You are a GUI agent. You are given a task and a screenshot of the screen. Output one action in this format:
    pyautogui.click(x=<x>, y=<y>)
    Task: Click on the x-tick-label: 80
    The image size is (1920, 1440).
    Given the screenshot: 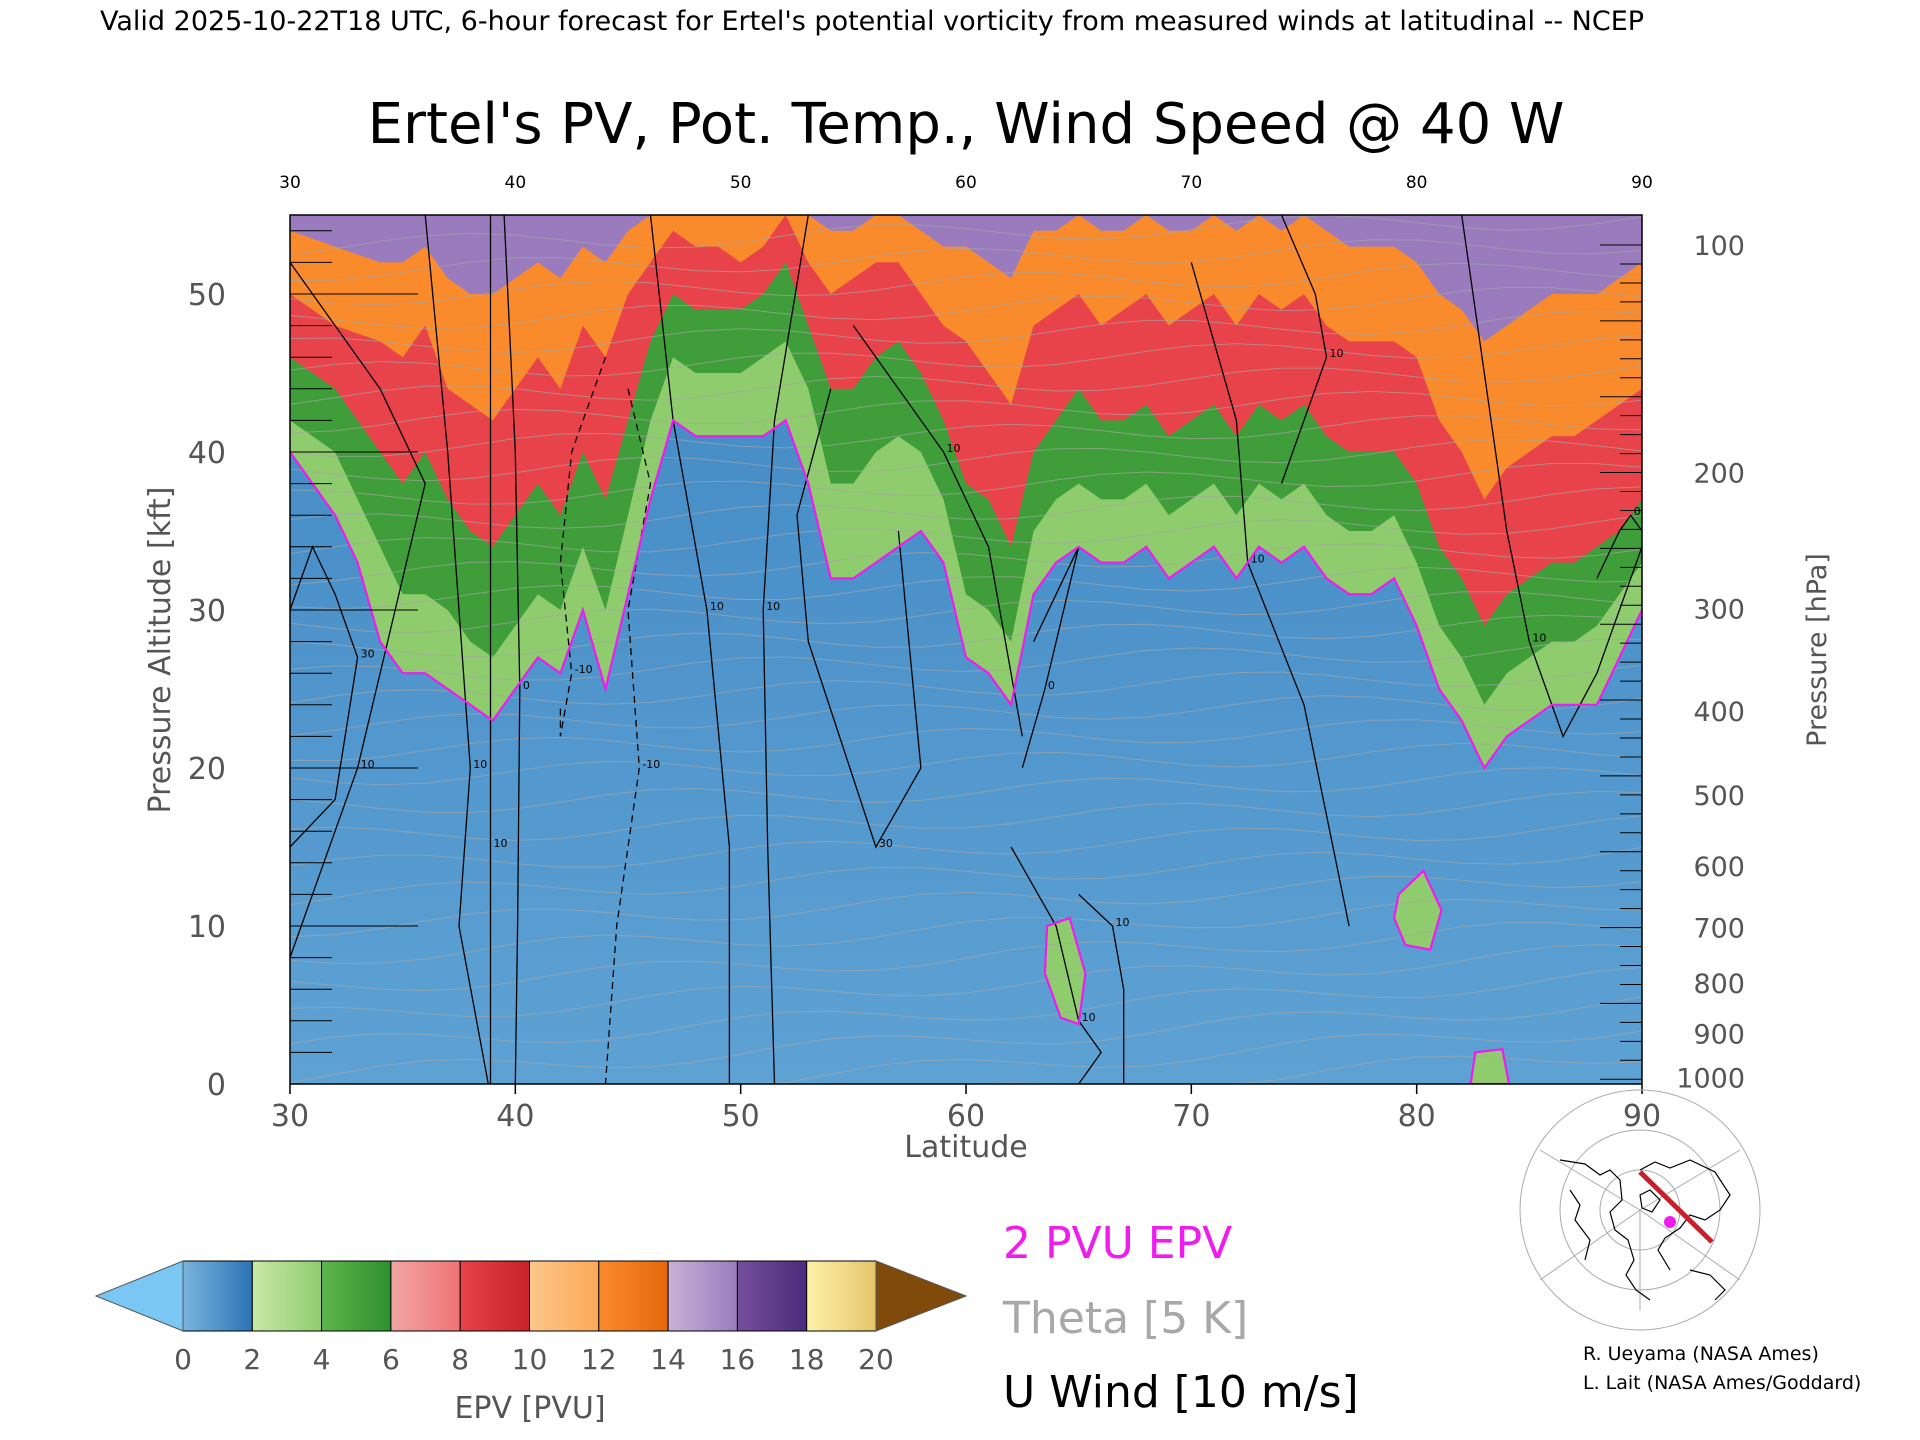 What is the action you would take?
    pyautogui.click(x=1417, y=1116)
    